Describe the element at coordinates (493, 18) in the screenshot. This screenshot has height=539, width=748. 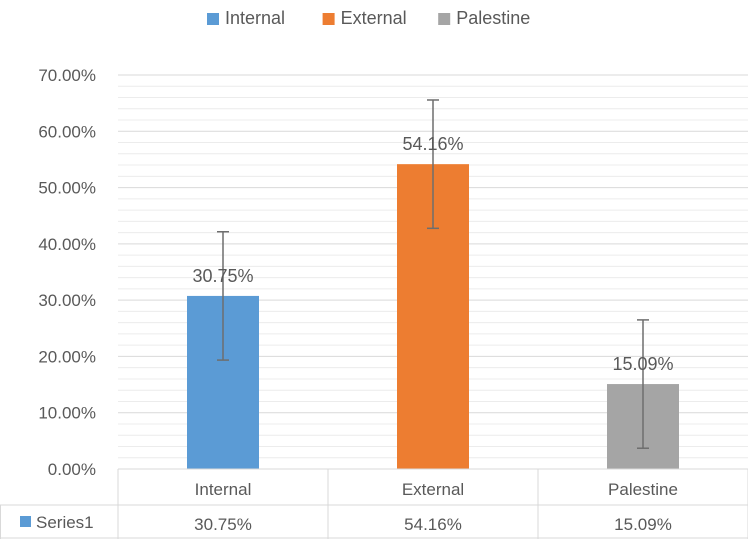
I see `legend-label: Palestine` at that location.